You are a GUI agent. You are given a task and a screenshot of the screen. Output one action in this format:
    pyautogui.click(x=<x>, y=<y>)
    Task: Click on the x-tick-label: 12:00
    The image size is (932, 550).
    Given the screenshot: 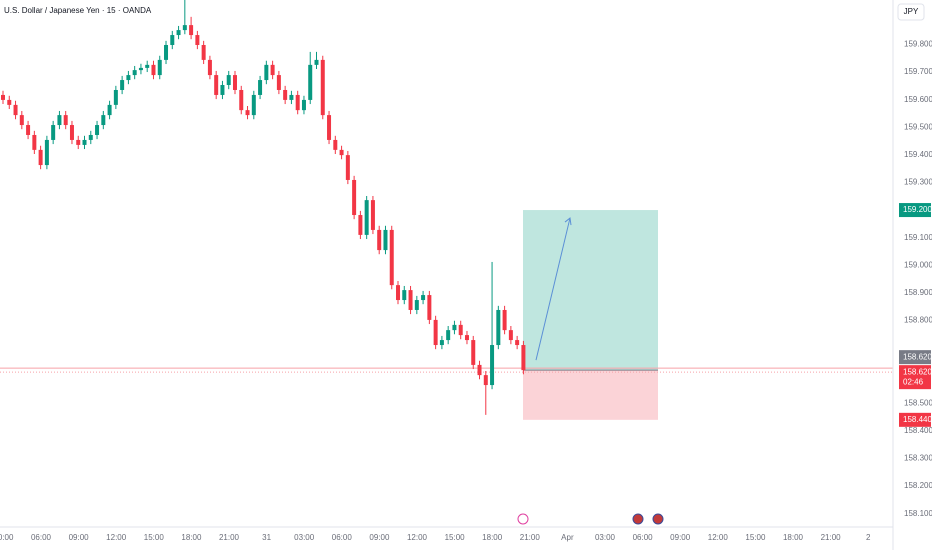 What is the action you would take?
    pyautogui.click(x=116, y=537)
    